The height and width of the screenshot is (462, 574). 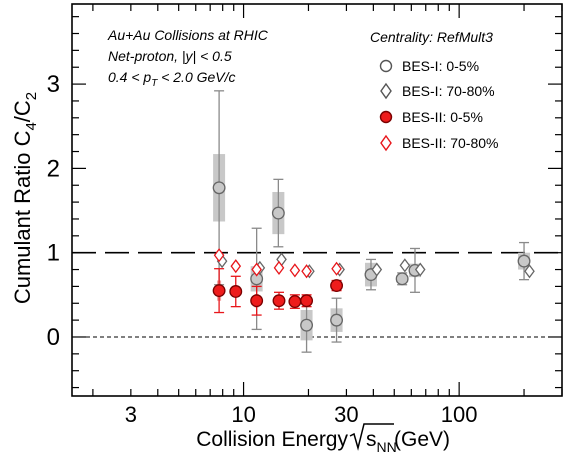 I want to click on legend-marker-filled-circle, so click(x=386, y=117).